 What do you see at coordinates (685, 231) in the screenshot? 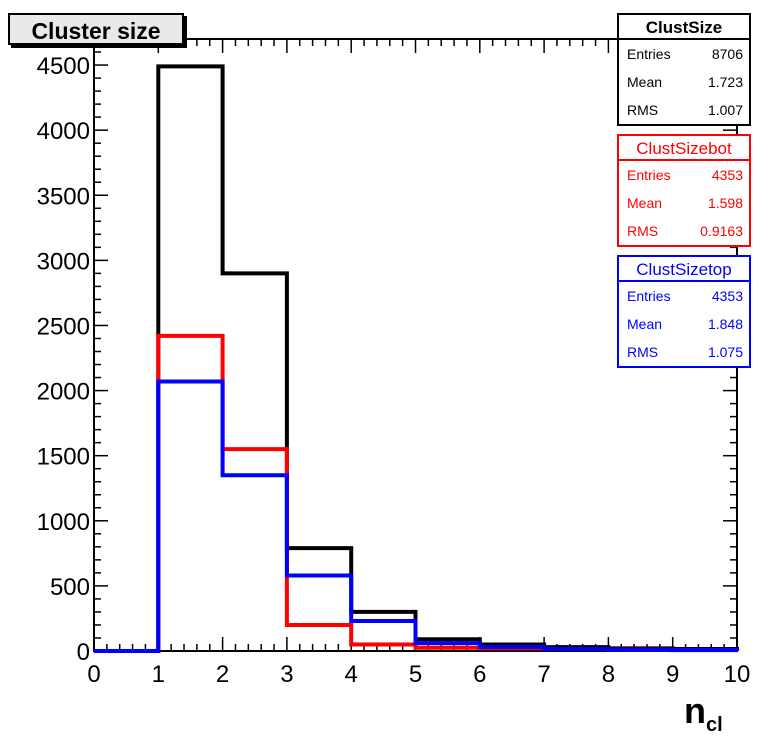
I see `stats-row-rms: RMS 0.9163` at bounding box center [685, 231].